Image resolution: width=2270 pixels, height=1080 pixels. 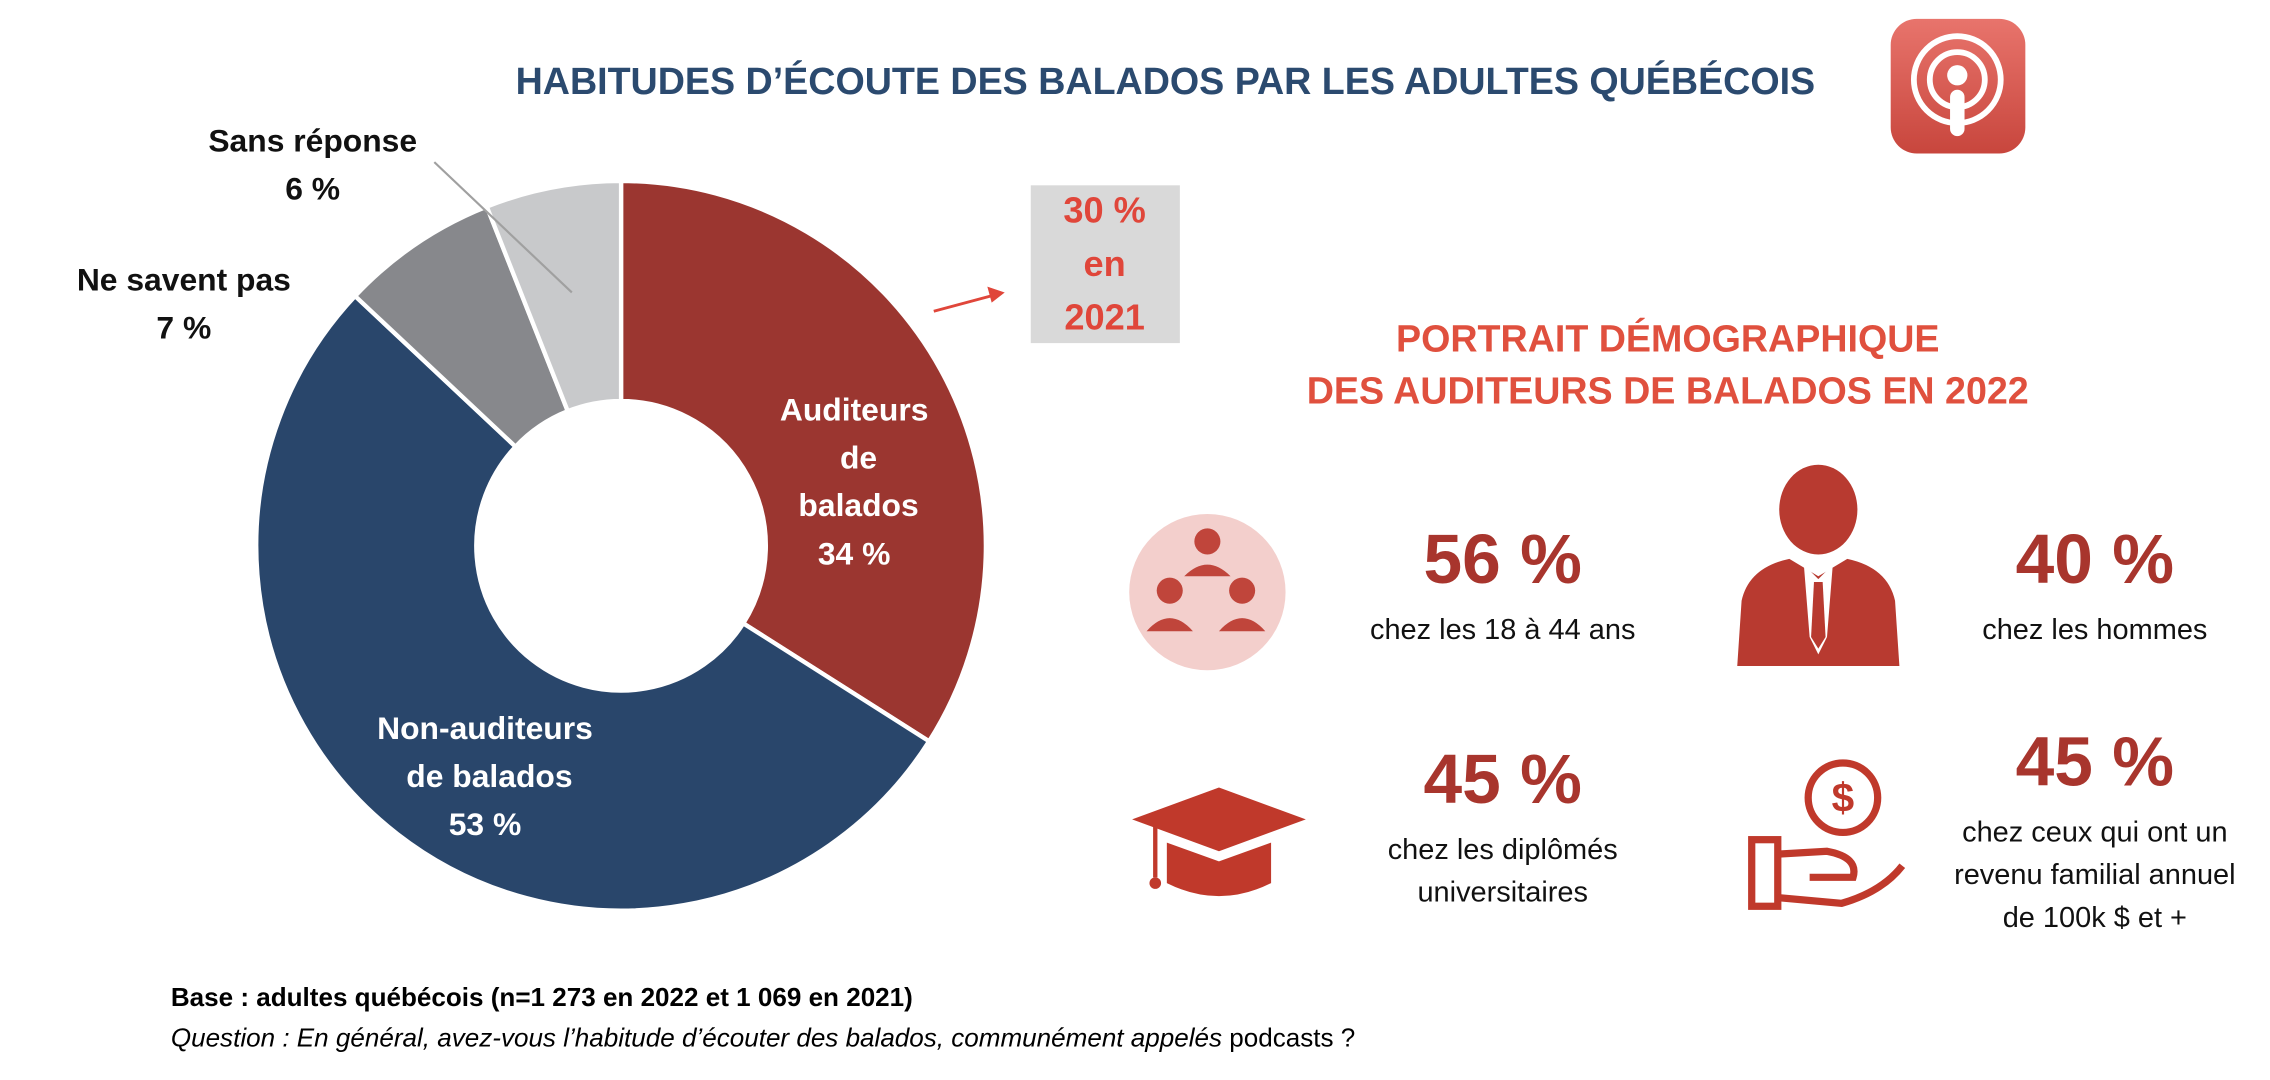 I want to click on slice-value-label: 6 %, so click(x=312, y=189).